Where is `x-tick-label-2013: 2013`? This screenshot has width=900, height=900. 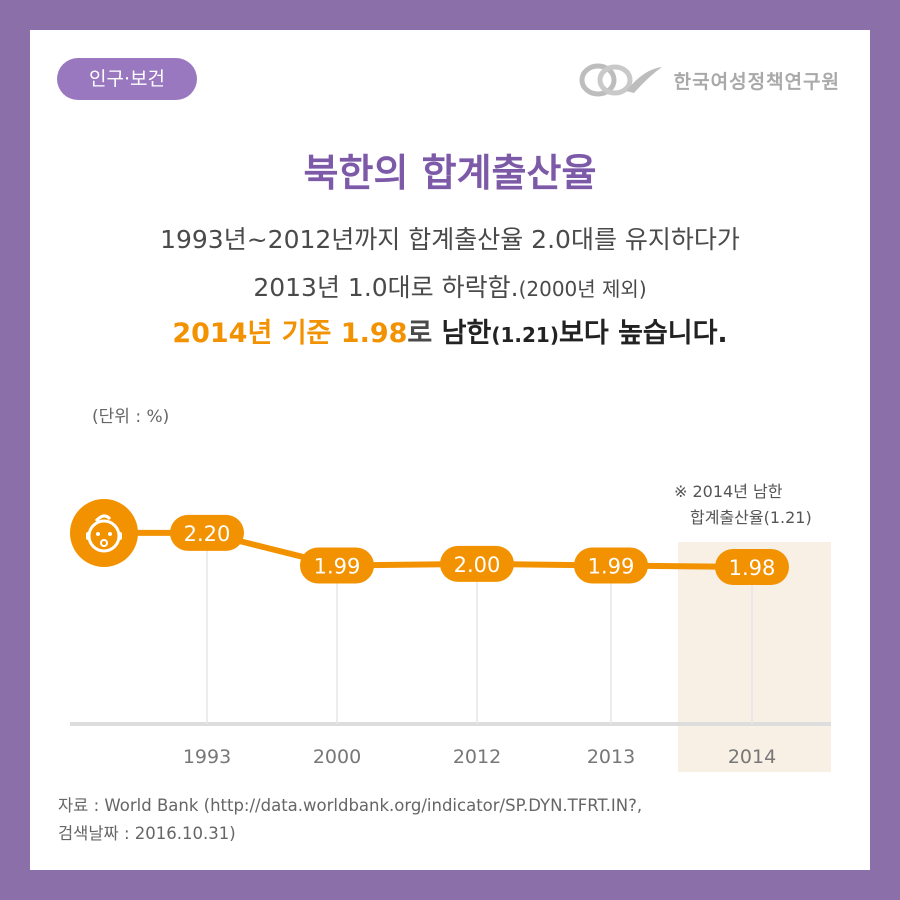 x-tick-label-2013: 2013 is located at coordinates (611, 757).